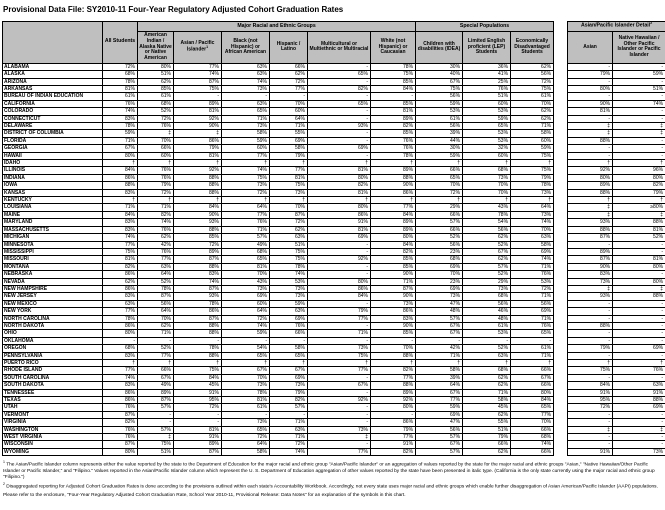 This screenshot has height=510, width=665. Describe the element at coordinates (120, 237) in the screenshot. I see `rate-cell: 74%` at that location.